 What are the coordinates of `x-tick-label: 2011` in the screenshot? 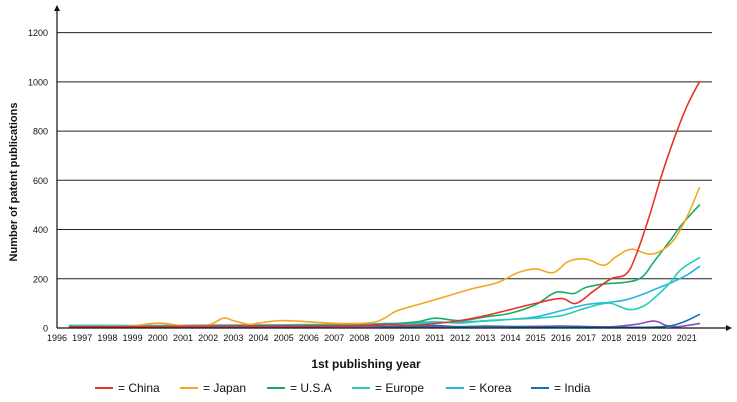 It's located at (434, 338).